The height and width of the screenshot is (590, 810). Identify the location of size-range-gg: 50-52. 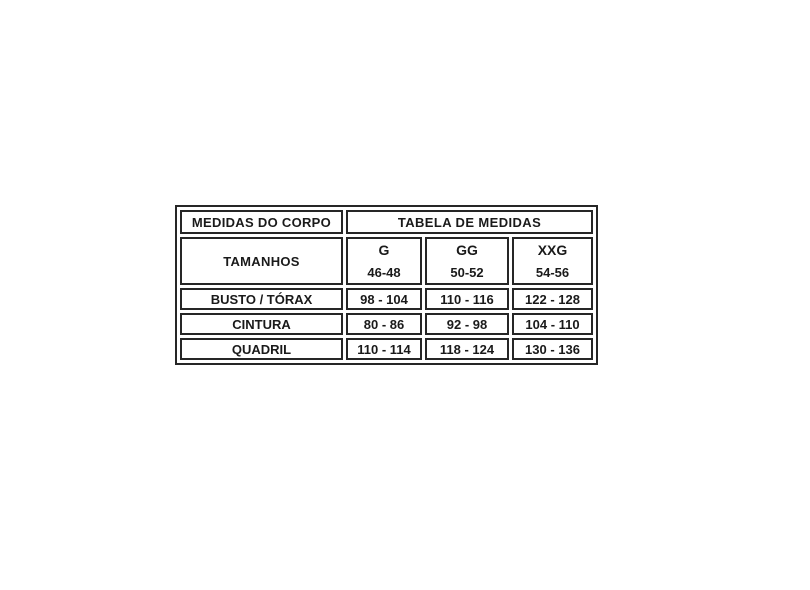
(467, 272).